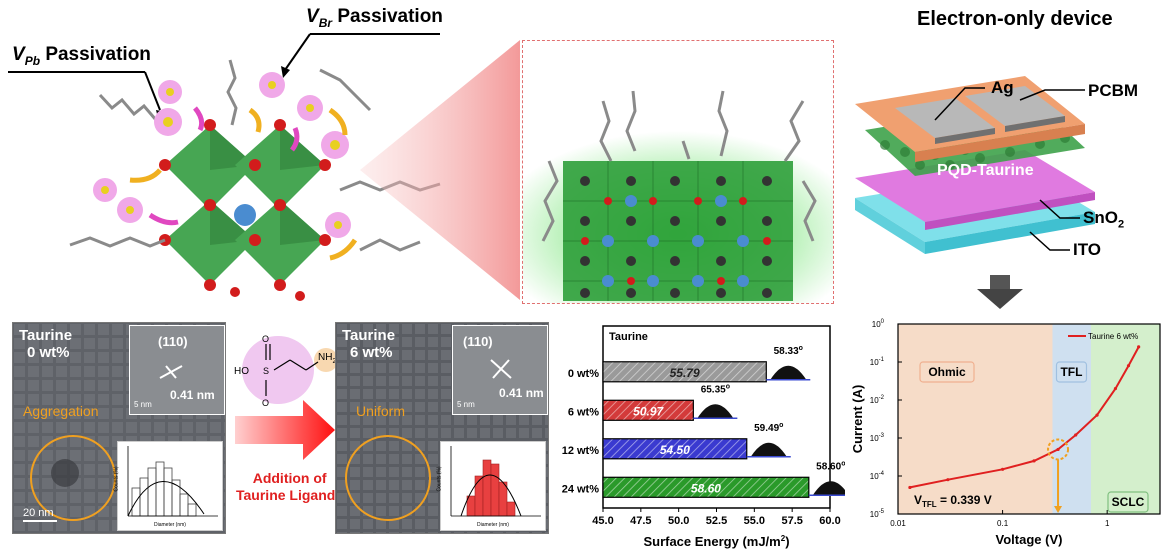  I want to click on device-stack: Ag PCBM PQD-Taurine SnO2 ITO, so click(1005, 155).